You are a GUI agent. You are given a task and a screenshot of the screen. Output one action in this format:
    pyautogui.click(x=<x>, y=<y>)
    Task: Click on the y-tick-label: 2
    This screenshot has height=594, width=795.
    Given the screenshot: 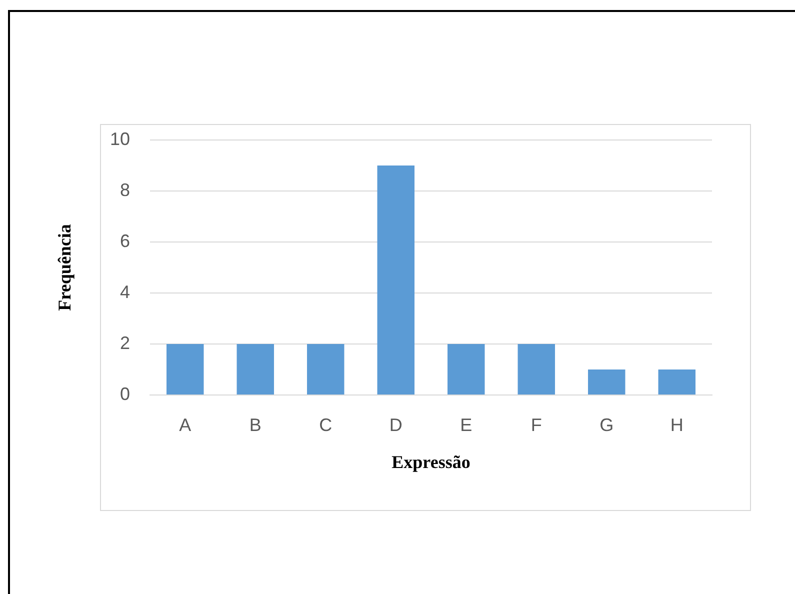 What is the action you would take?
    pyautogui.click(x=125, y=342)
    